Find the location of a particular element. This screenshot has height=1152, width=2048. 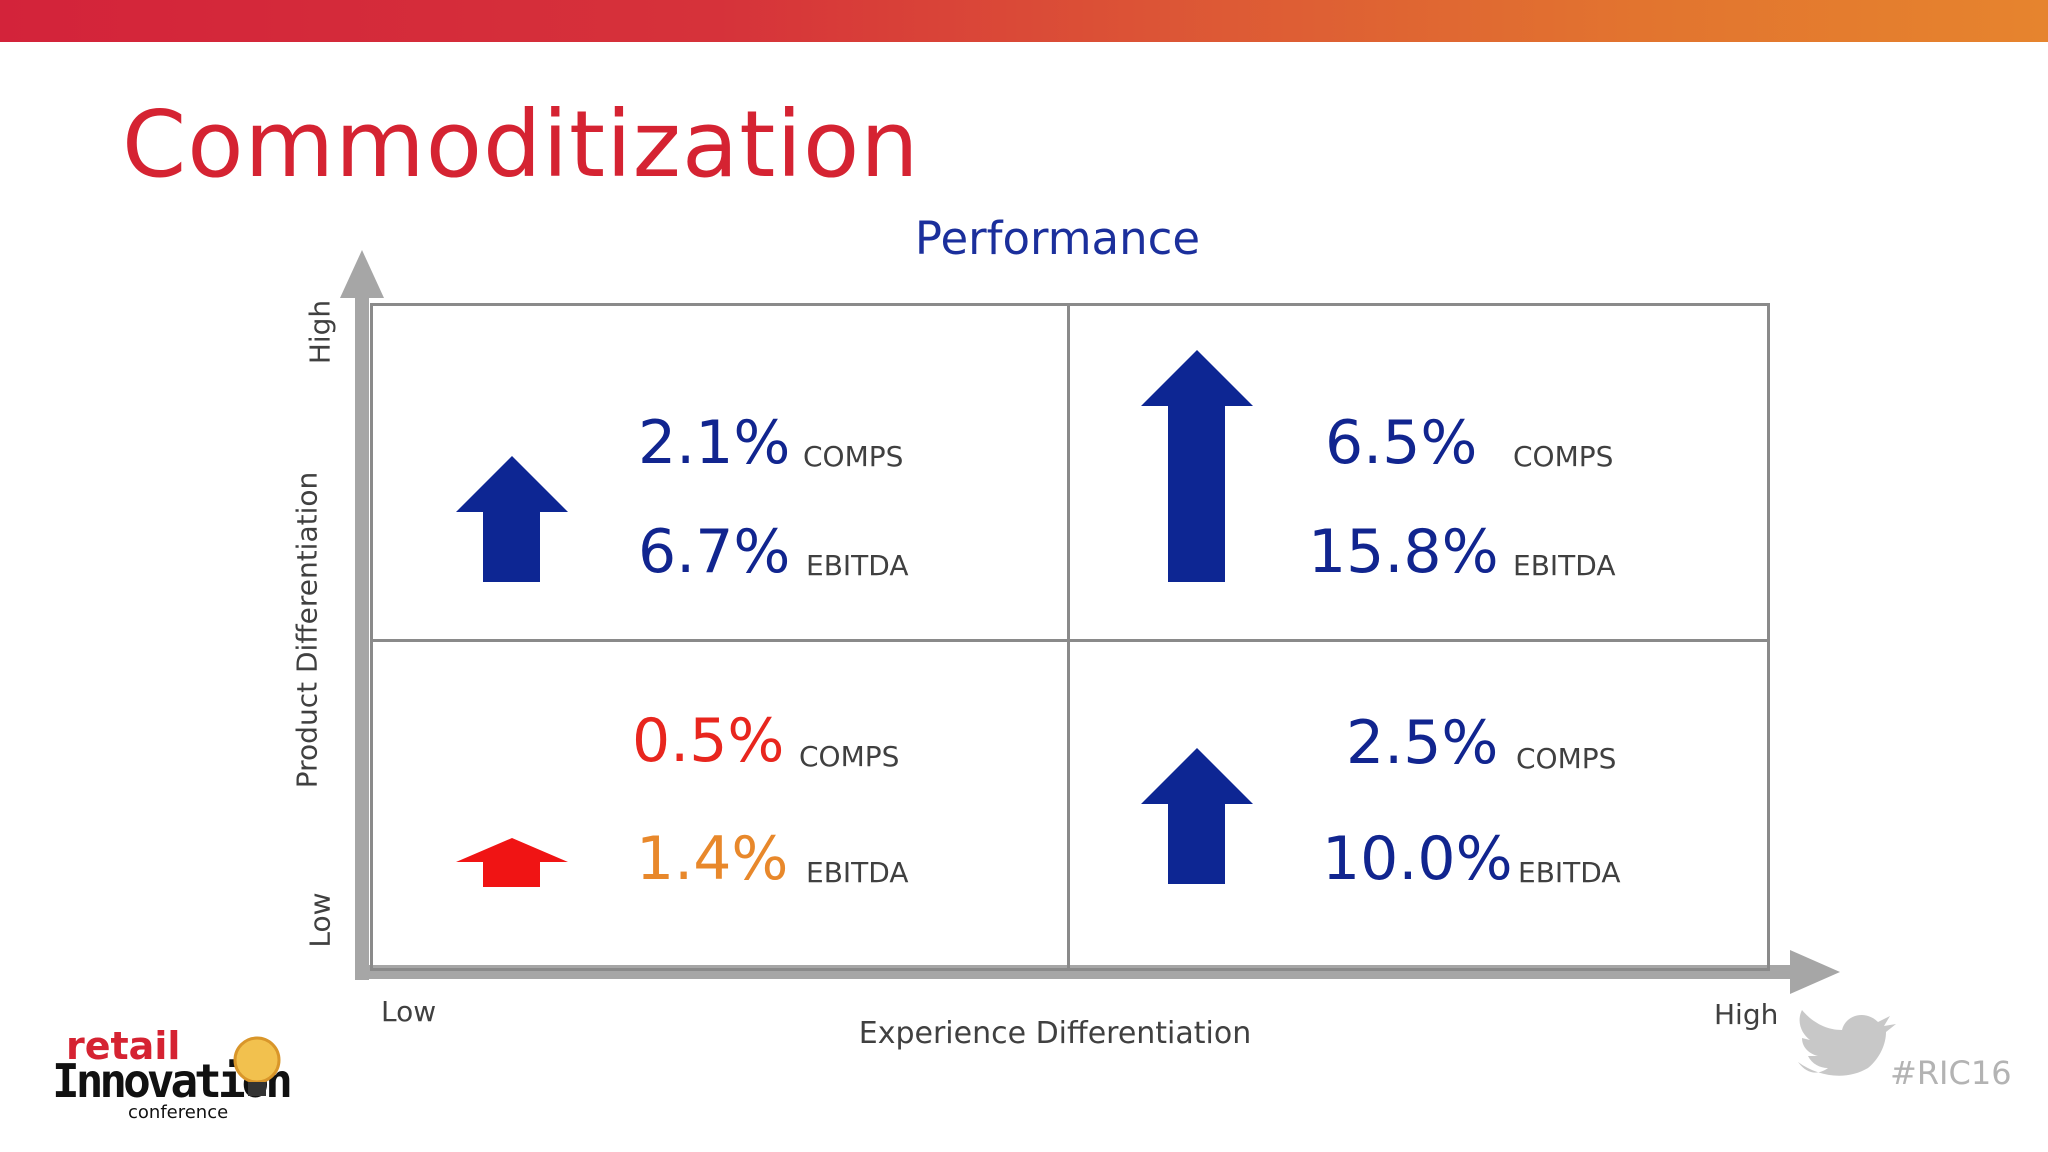

bottom-left-up-arrow-icon is located at coordinates (512, 862).